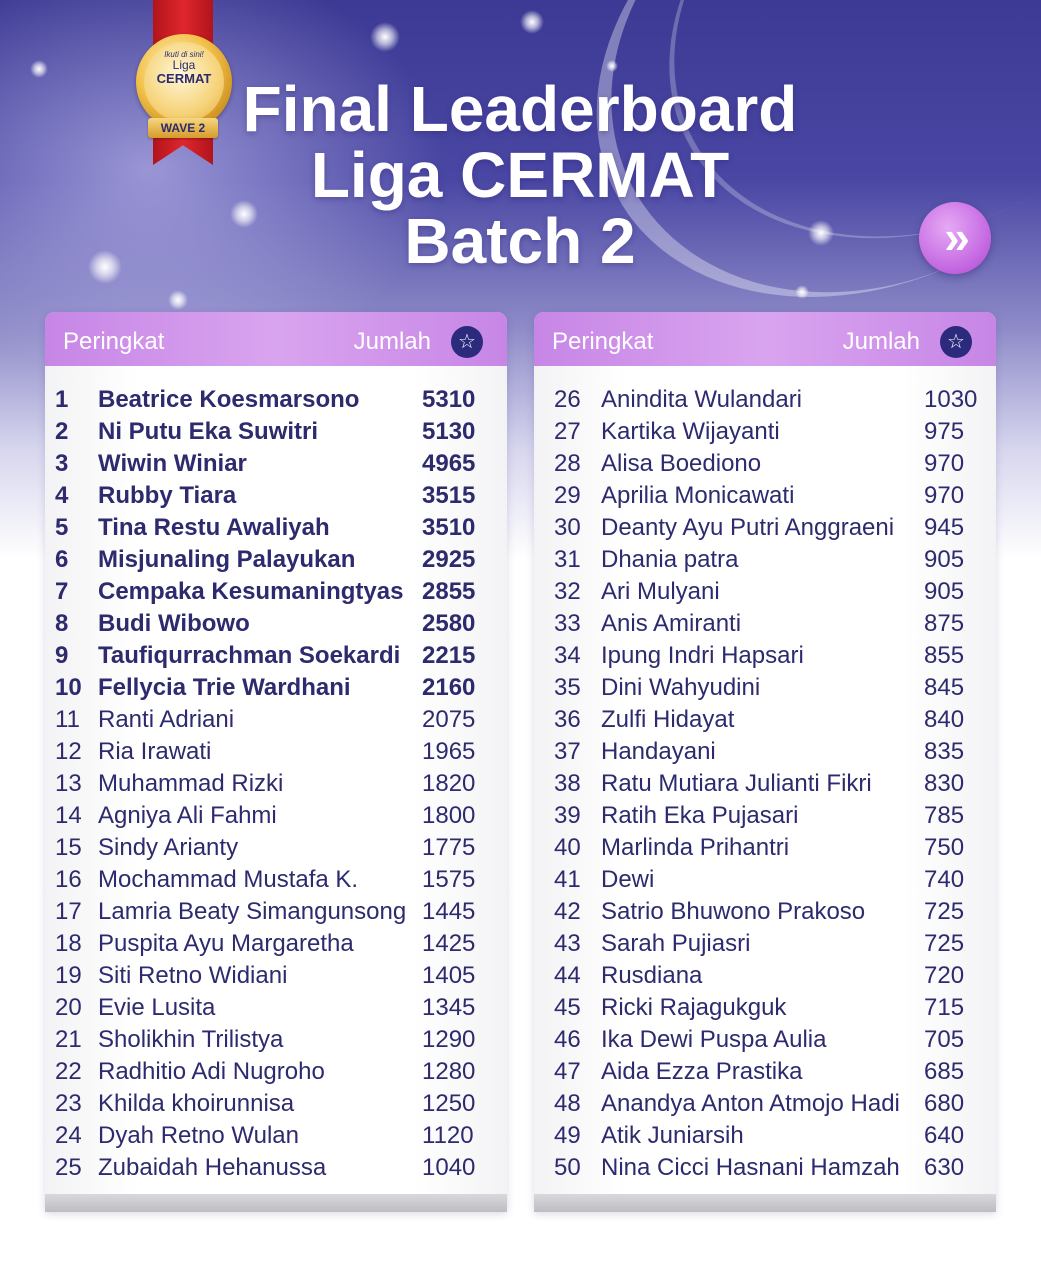  I want to click on score-value: 945, so click(944, 527).